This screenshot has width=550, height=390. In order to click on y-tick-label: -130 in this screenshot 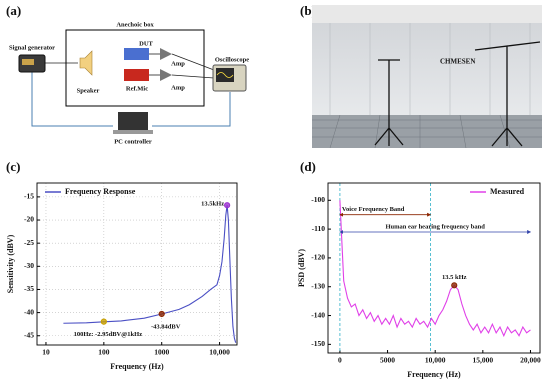, I will do `click(318, 285)`.